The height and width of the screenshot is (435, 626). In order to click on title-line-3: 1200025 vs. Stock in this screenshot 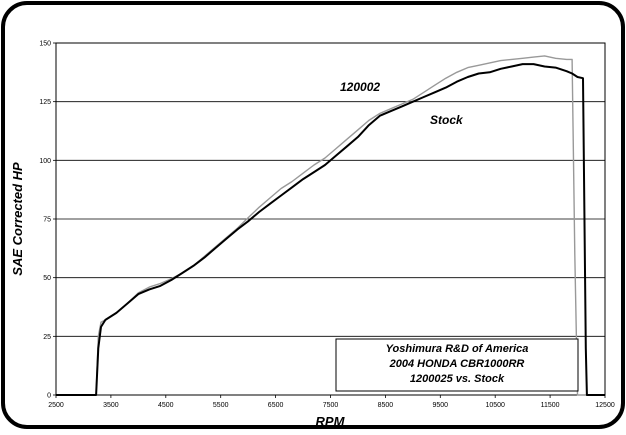, I will do `click(457, 379)`.